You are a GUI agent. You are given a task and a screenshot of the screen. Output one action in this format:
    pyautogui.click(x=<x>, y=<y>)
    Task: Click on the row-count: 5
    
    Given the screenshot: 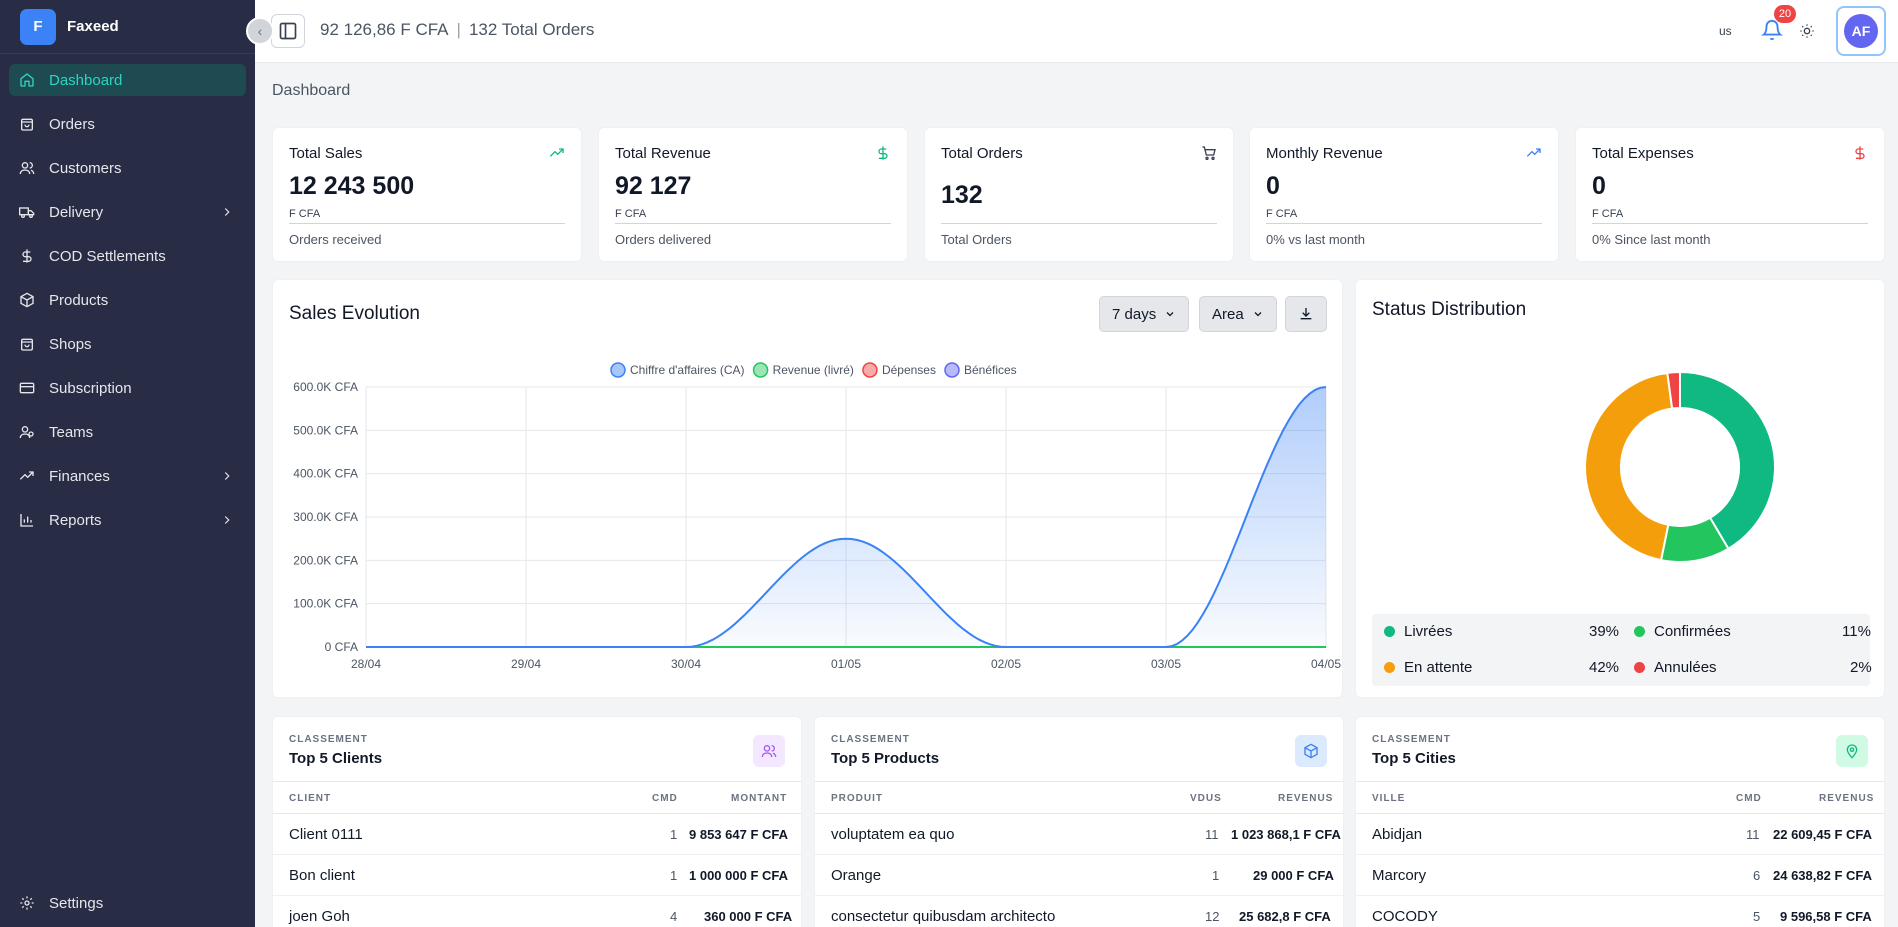 What is the action you would take?
    pyautogui.click(x=1757, y=916)
    